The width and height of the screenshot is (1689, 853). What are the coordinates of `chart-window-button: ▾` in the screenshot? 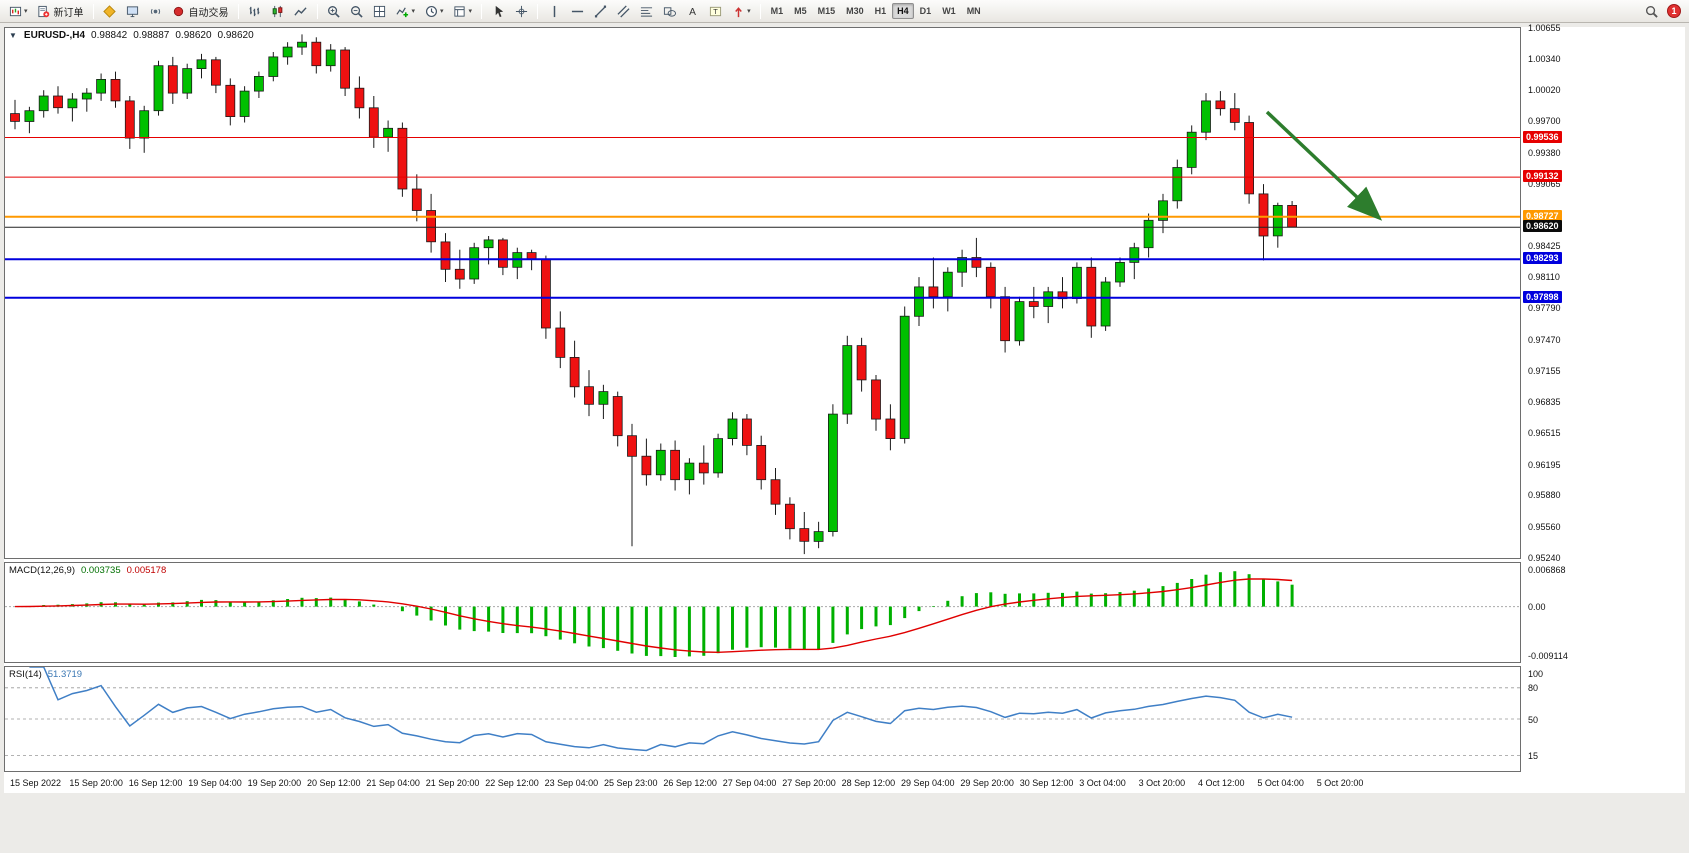 It's located at (18, 11).